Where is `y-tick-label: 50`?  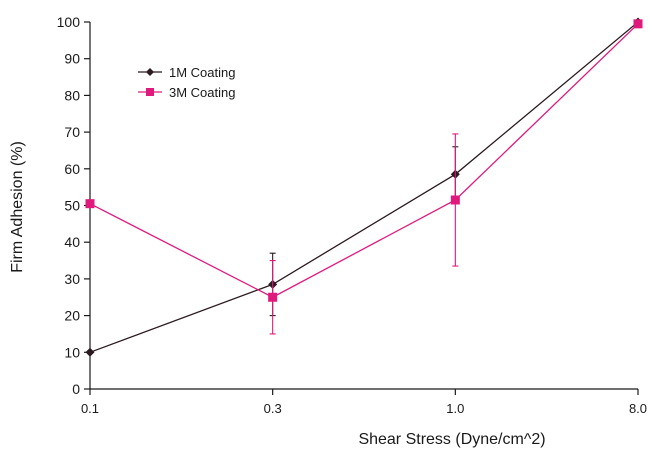 y-tick-label: 50 is located at coordinates (72, 206).